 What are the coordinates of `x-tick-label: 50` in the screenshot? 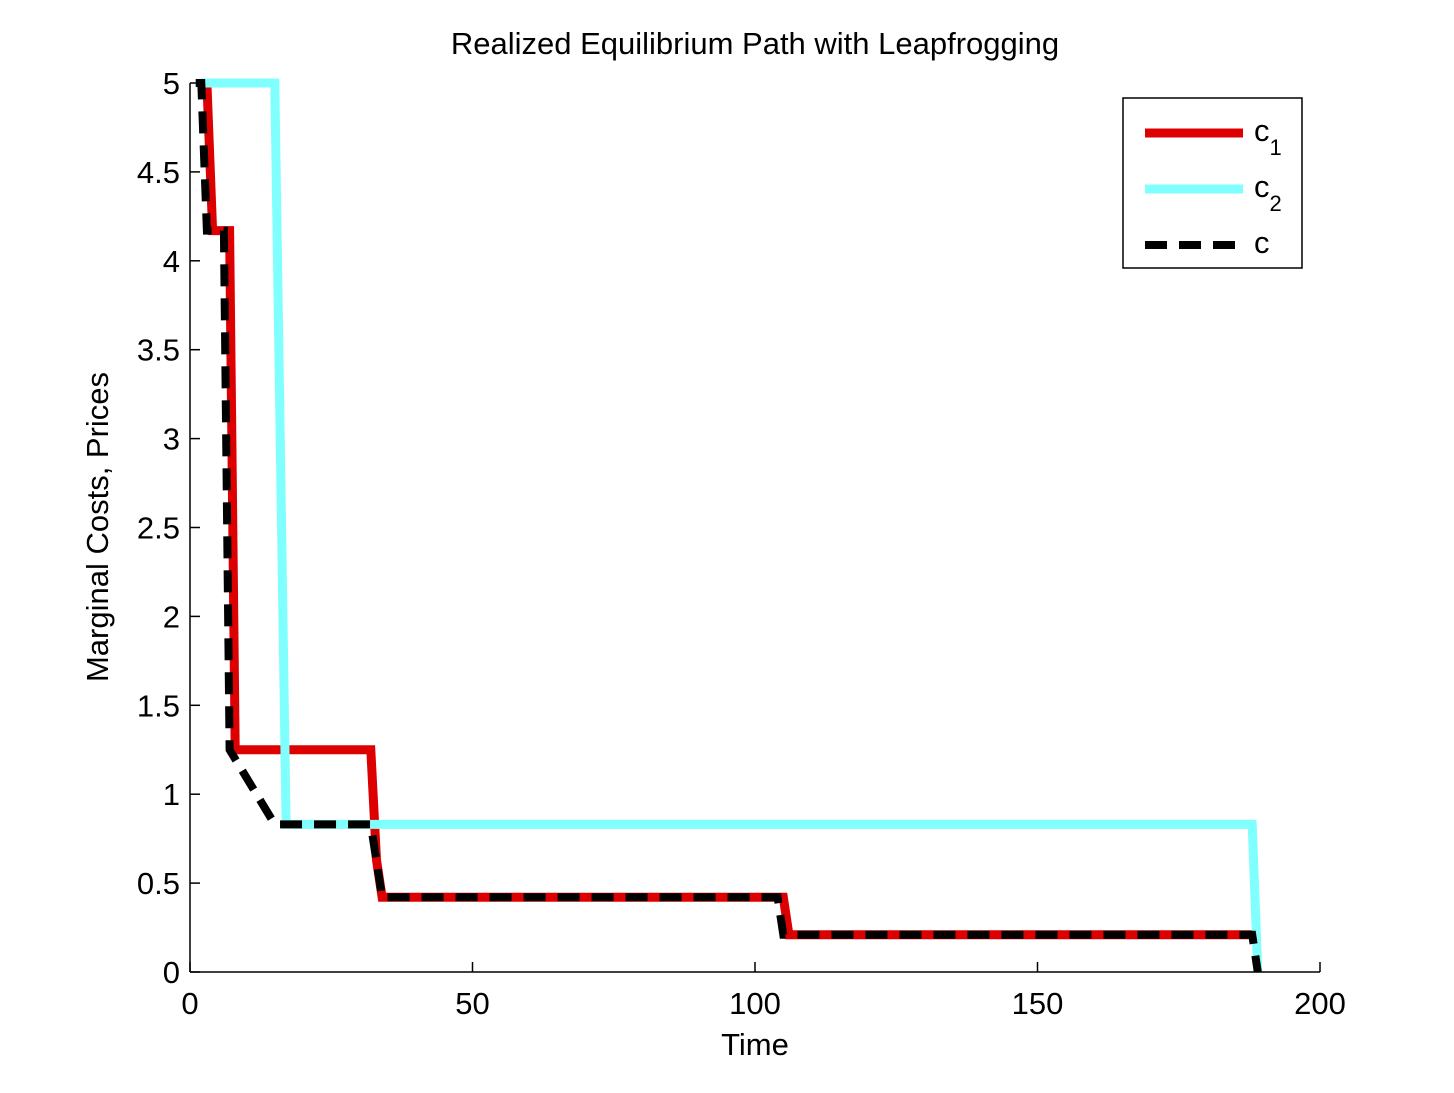 It's located at (472, 1003).